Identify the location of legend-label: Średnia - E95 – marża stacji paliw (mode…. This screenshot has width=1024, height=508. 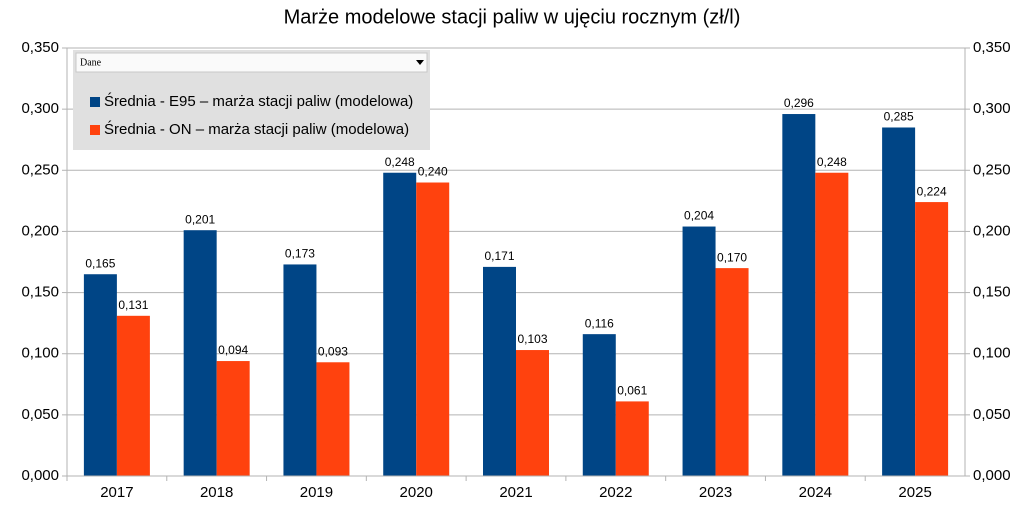
(258, 101).